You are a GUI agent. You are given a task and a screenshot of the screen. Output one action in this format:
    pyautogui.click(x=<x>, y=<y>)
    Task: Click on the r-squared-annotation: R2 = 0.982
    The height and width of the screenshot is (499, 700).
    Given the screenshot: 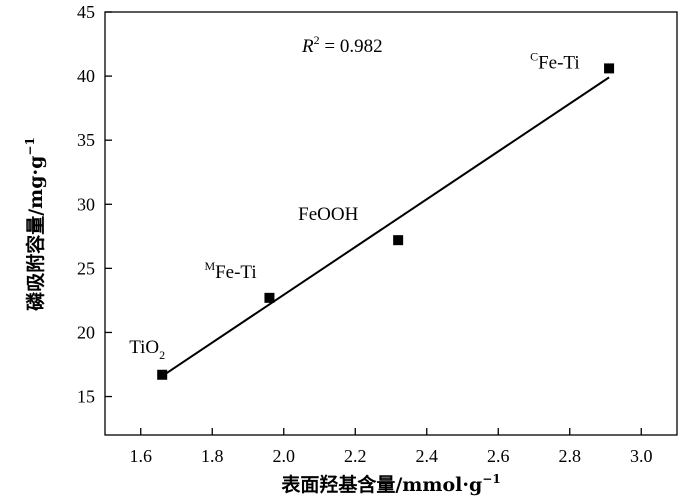 What is the action you would take?
    pyautogui.click(x=342, y=45)
    